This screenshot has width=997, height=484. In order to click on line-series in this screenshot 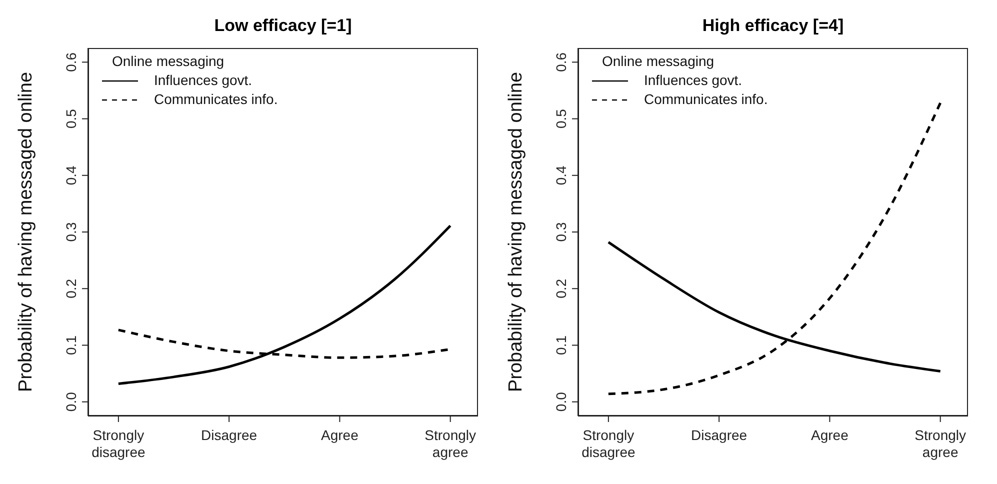, I will do `click(284, 304)`.